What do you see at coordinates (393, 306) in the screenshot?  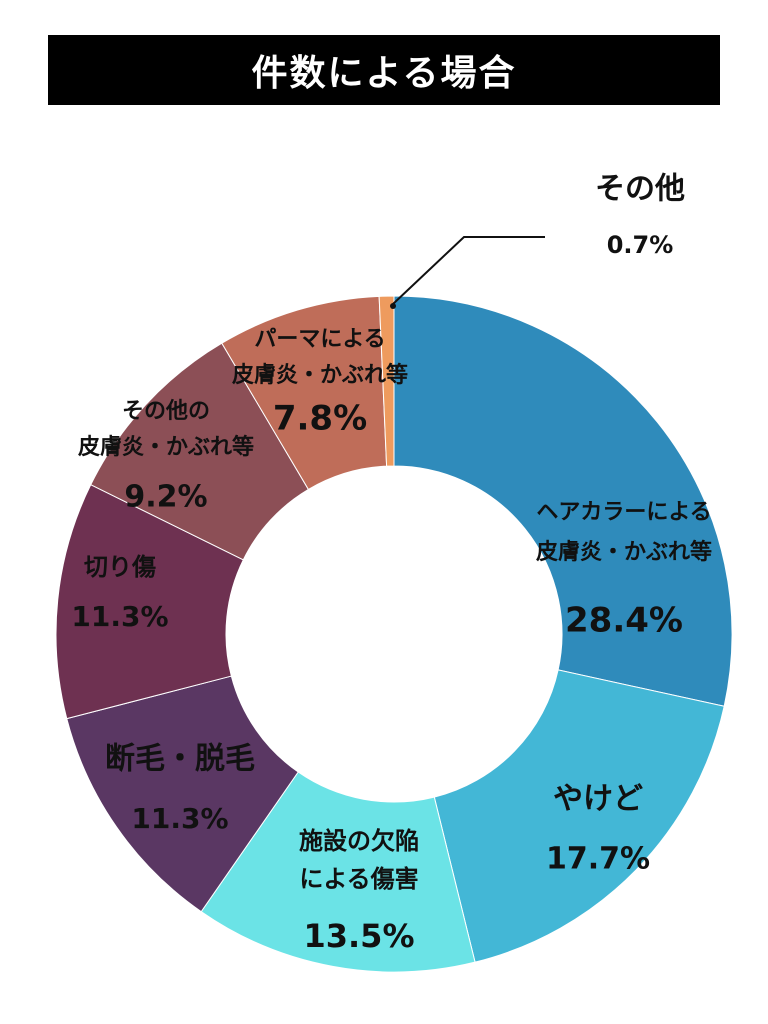 I see `leader-dot` at bounding box center [393, 306].